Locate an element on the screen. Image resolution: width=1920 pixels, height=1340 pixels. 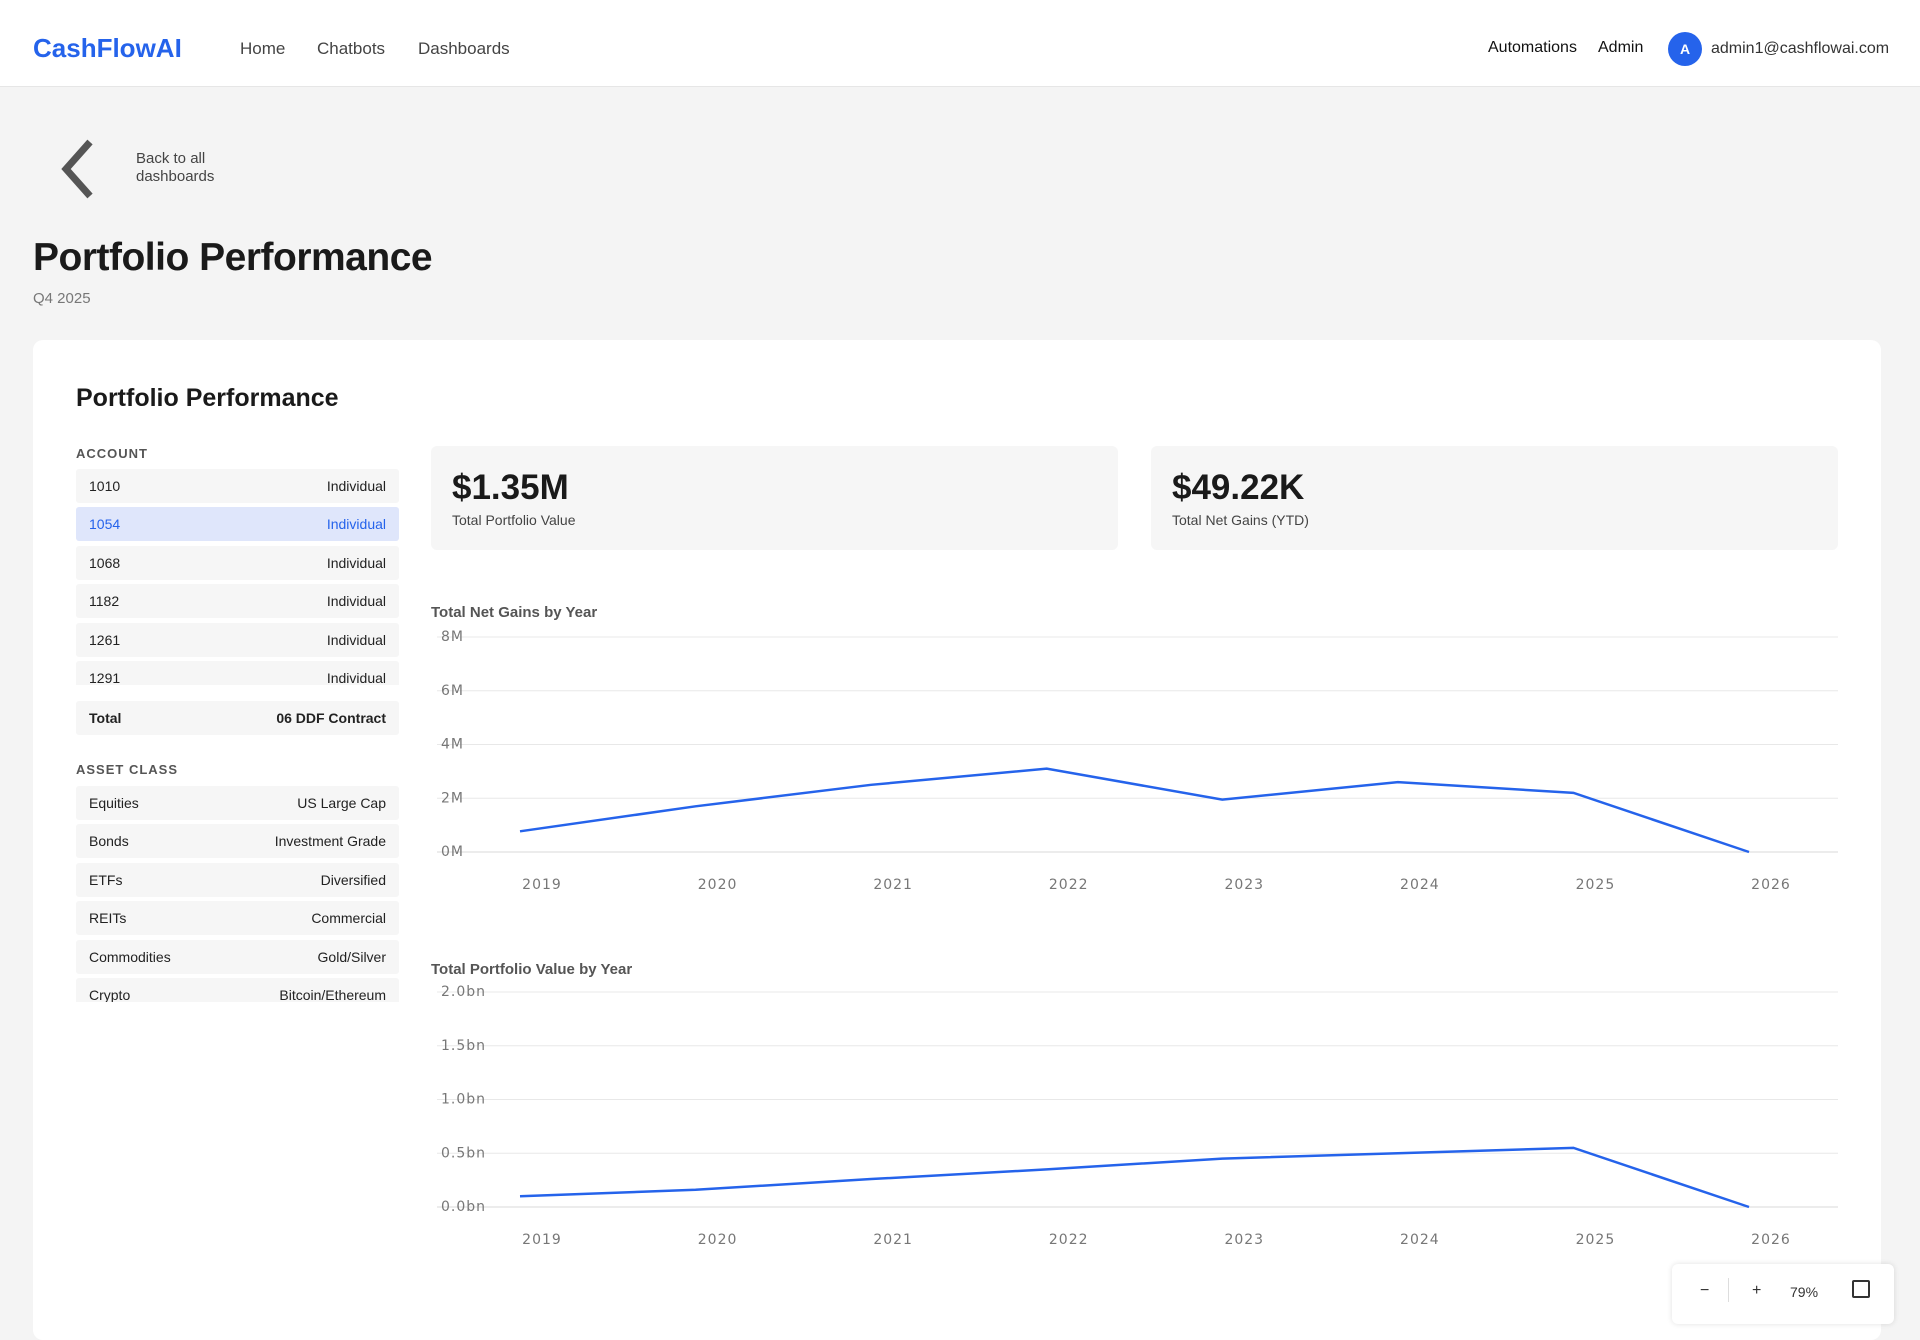
list-row: 1054 Individual is located at coordinates (237, 524).